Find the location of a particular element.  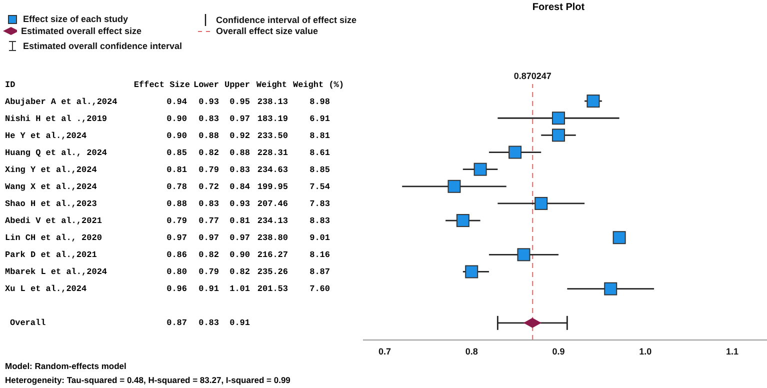

category-label: Shao H et al.,2023 is located at coordinates (51, 204).